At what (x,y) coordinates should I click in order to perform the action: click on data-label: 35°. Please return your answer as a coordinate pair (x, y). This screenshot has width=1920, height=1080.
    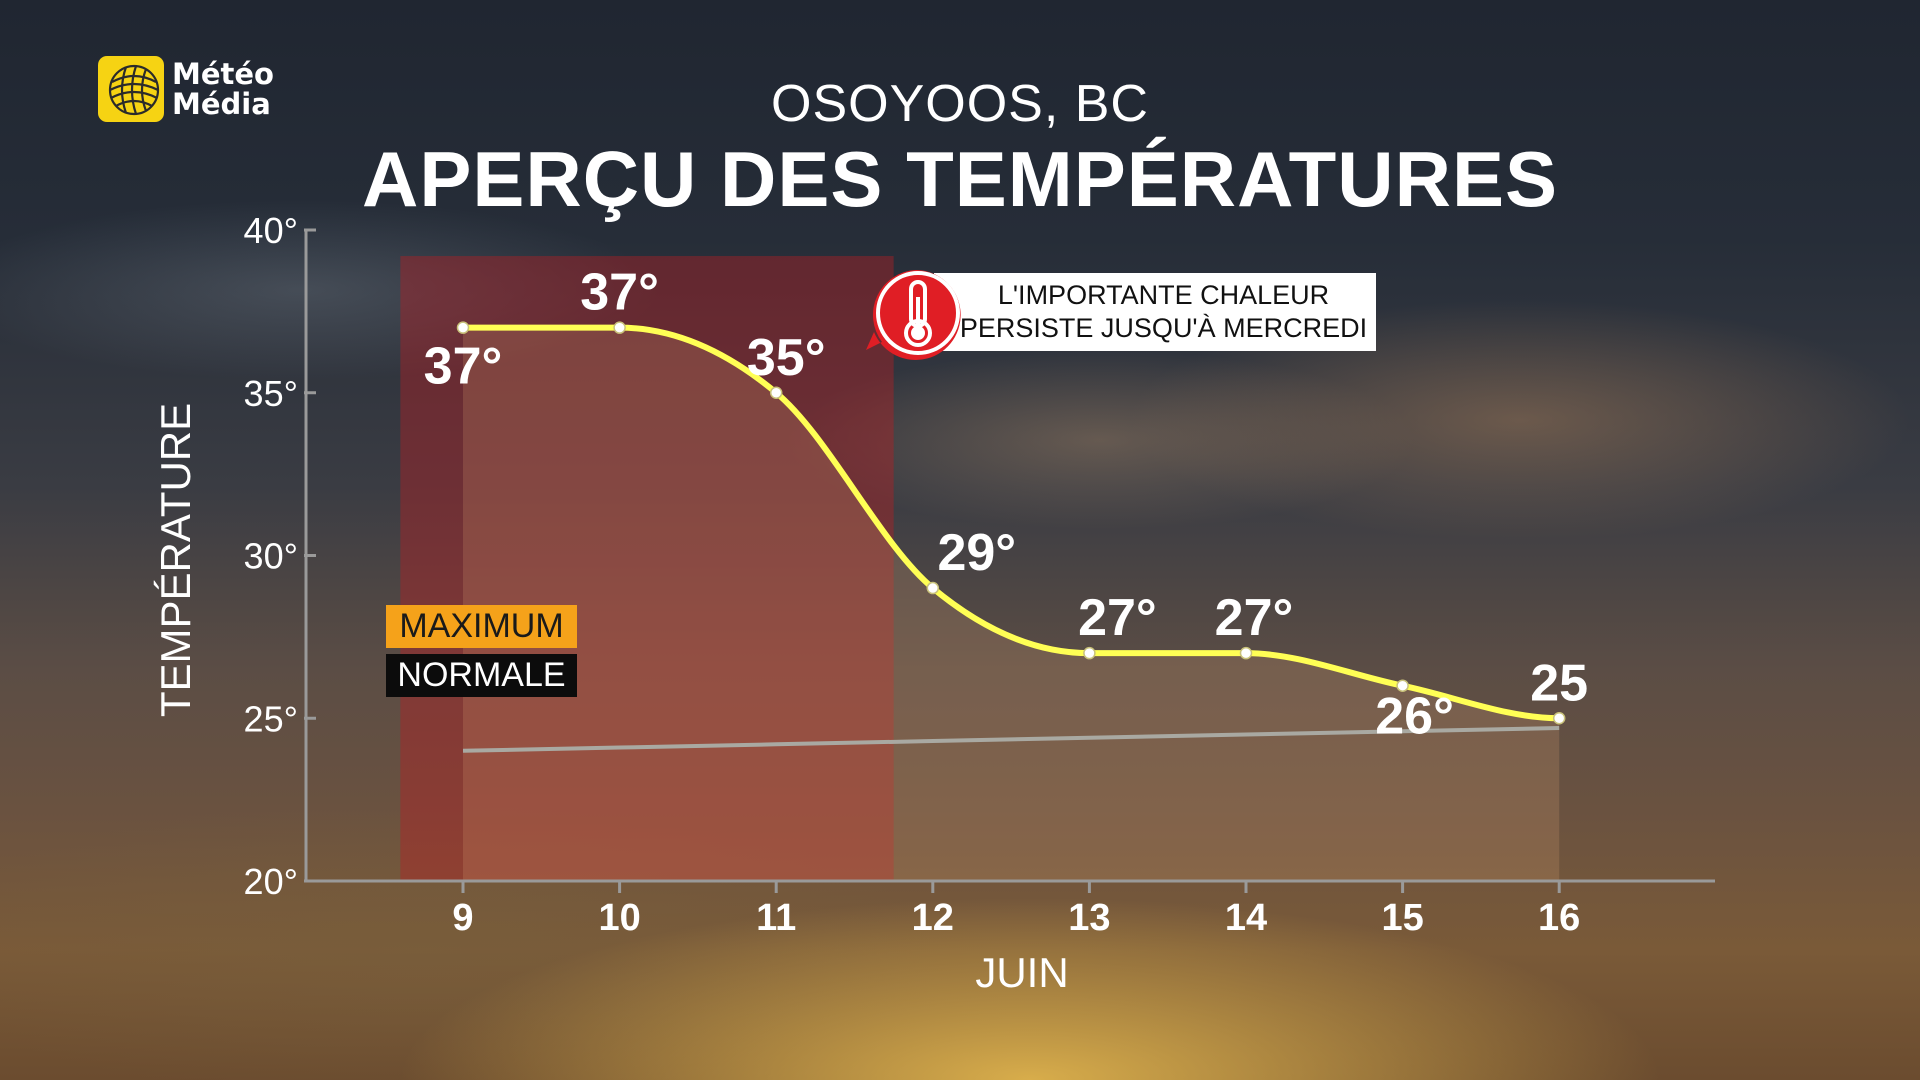
    Looking at the image, I should click on (786, 358).